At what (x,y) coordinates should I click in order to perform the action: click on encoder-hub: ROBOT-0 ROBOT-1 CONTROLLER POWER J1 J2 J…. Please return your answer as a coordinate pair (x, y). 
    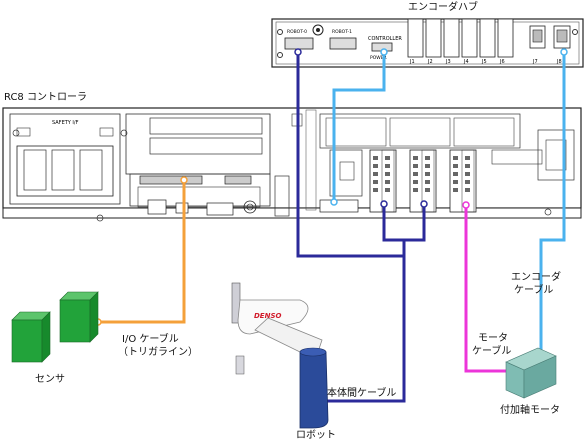
    Looking at the image, I should click on (427, 43).